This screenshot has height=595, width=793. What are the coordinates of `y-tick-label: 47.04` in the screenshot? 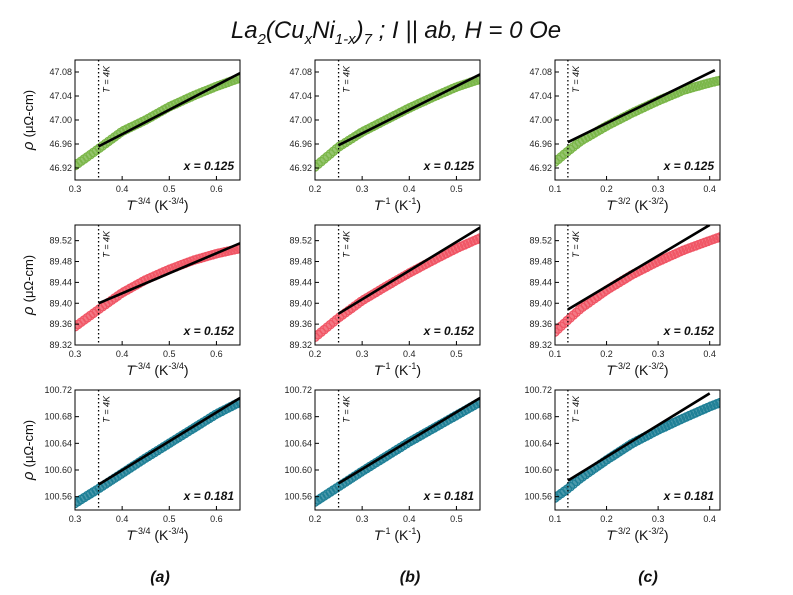 It's located at (60, 96).